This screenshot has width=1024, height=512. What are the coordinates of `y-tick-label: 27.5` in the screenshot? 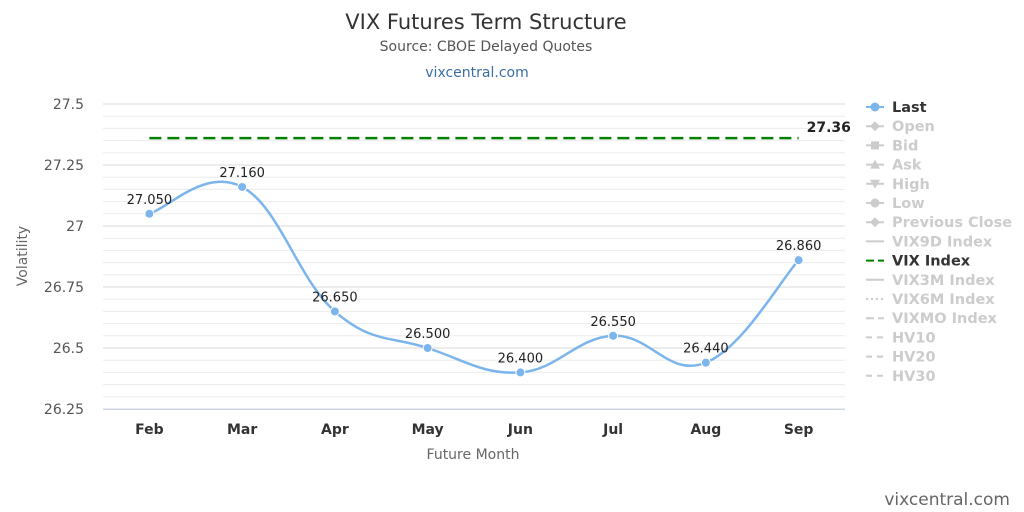 It's located at (68, 105).